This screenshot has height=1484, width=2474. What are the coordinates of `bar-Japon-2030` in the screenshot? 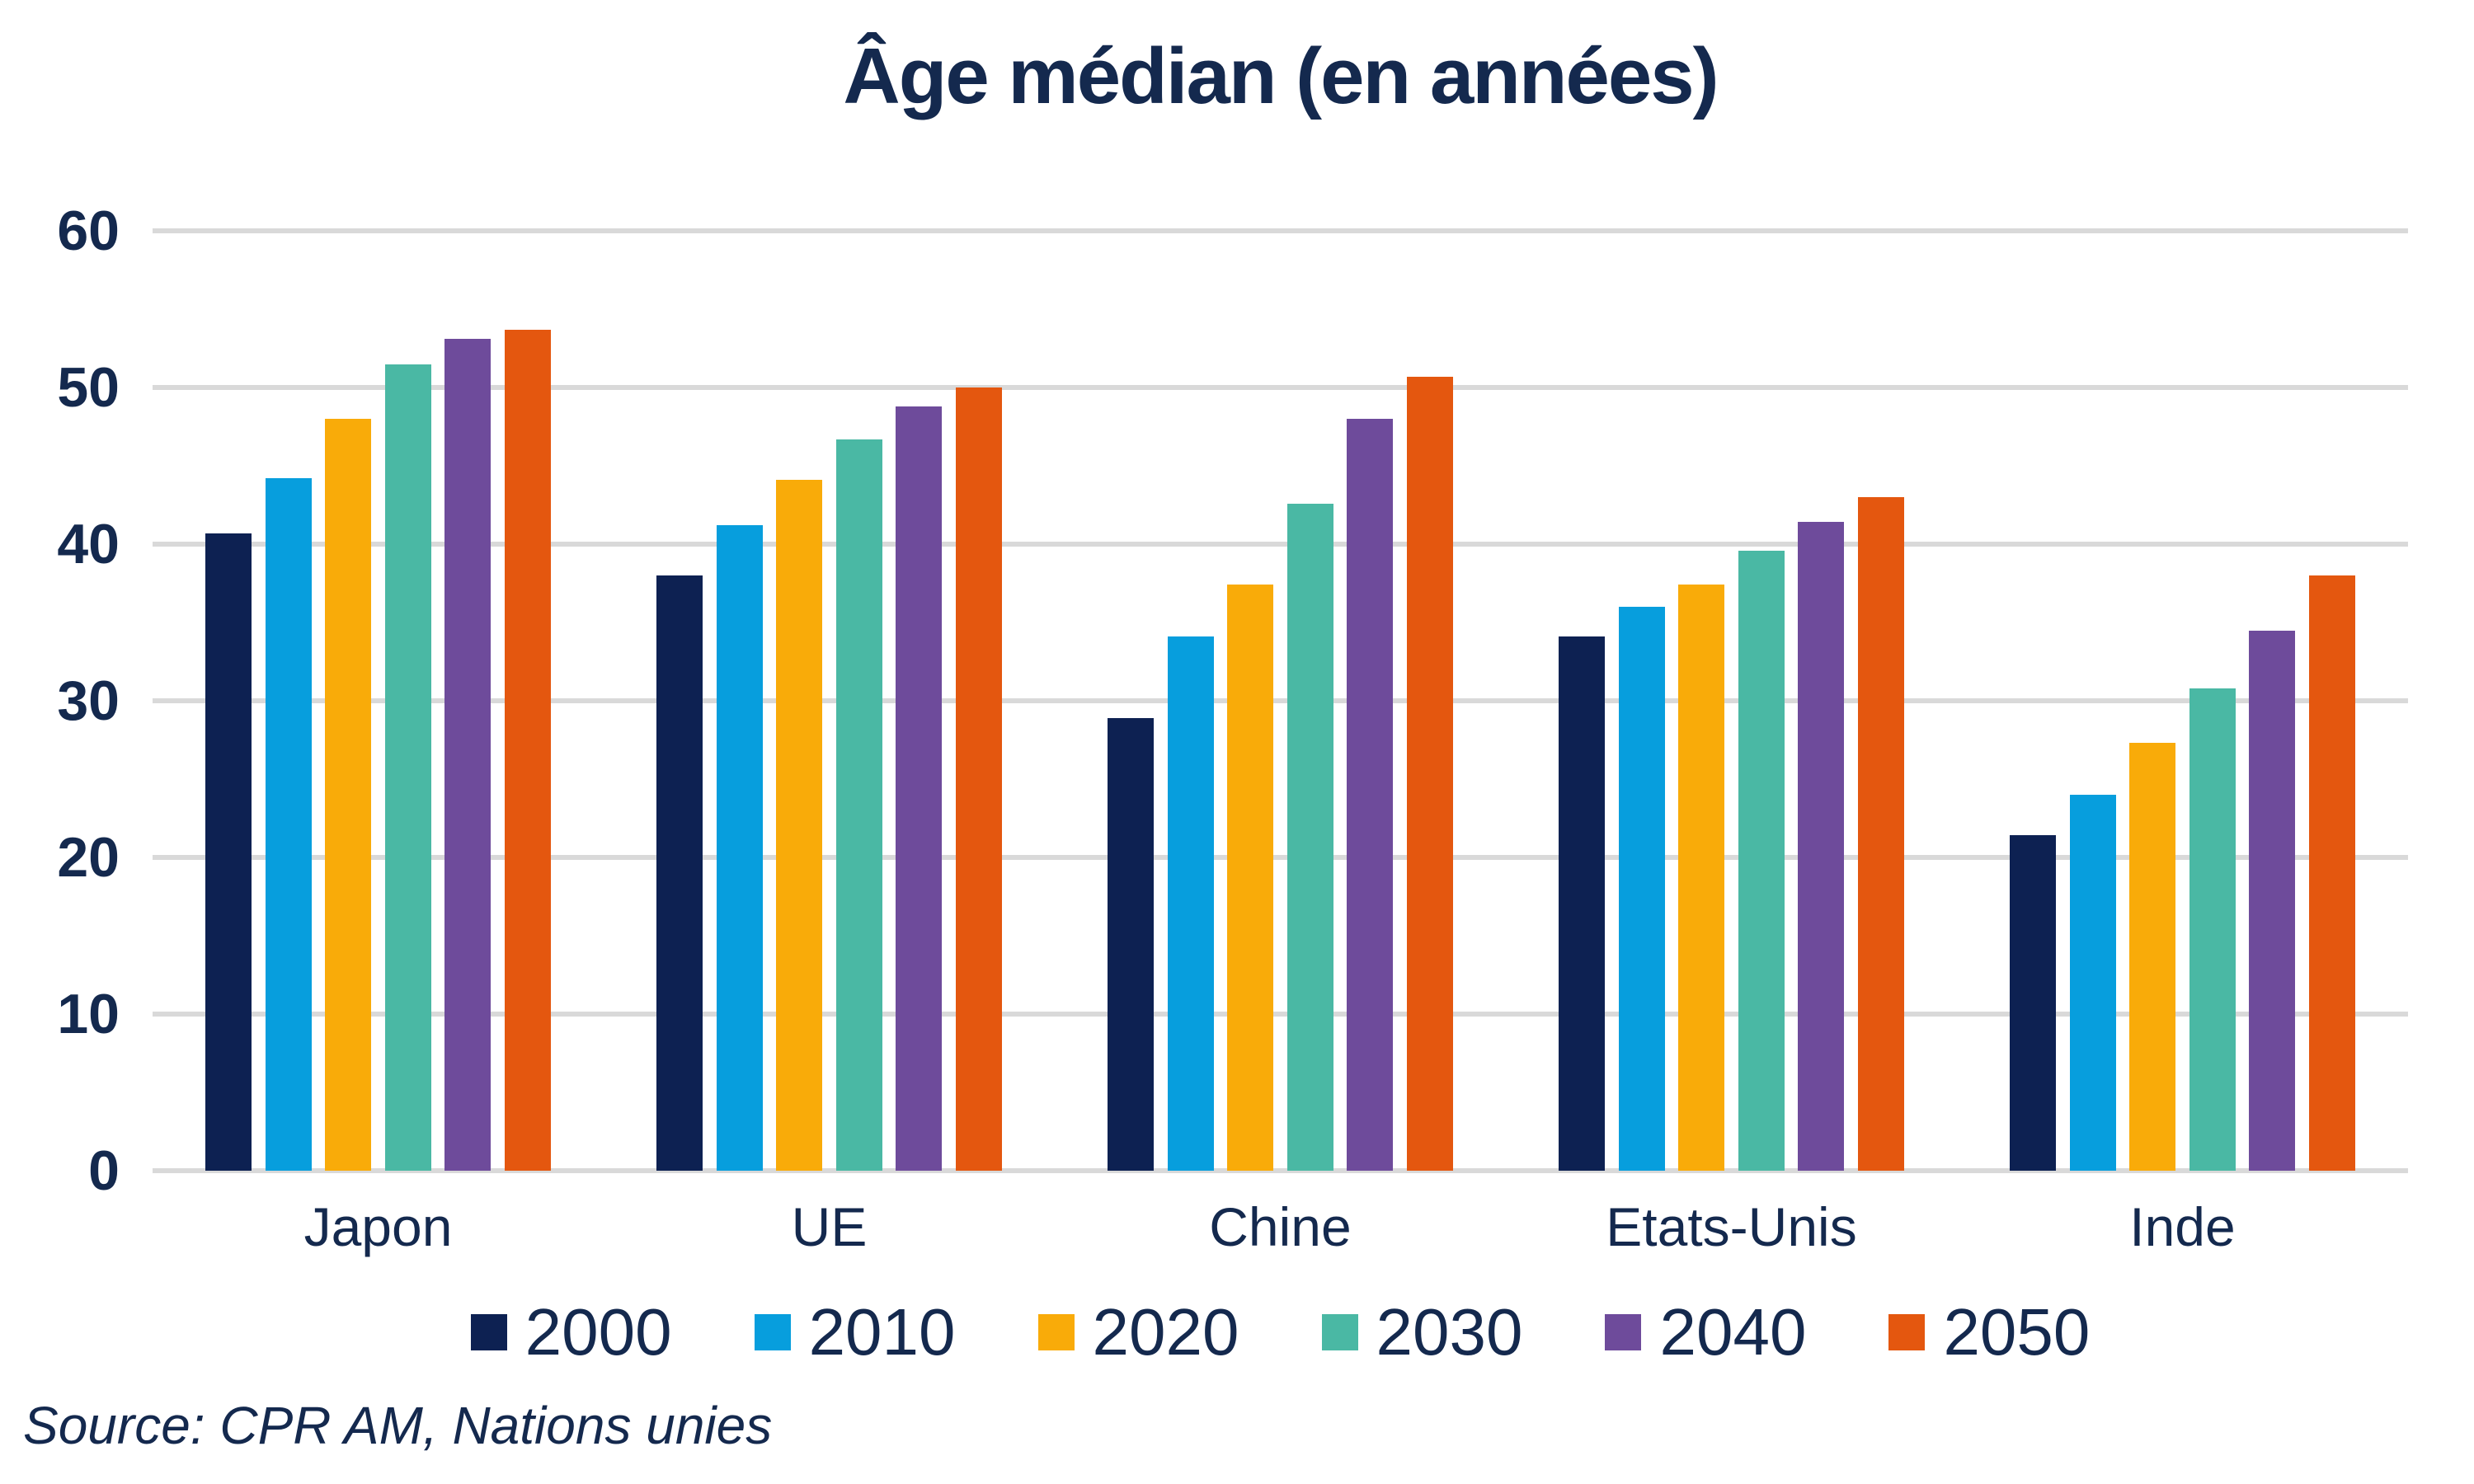 It's located at (407, 767).